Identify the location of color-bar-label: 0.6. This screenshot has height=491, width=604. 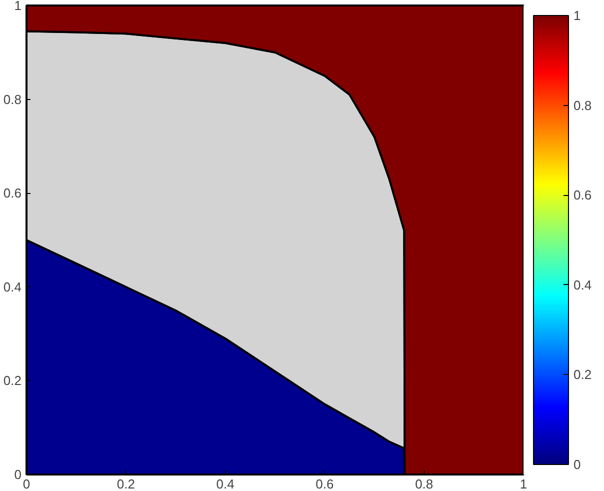
(583, 195).